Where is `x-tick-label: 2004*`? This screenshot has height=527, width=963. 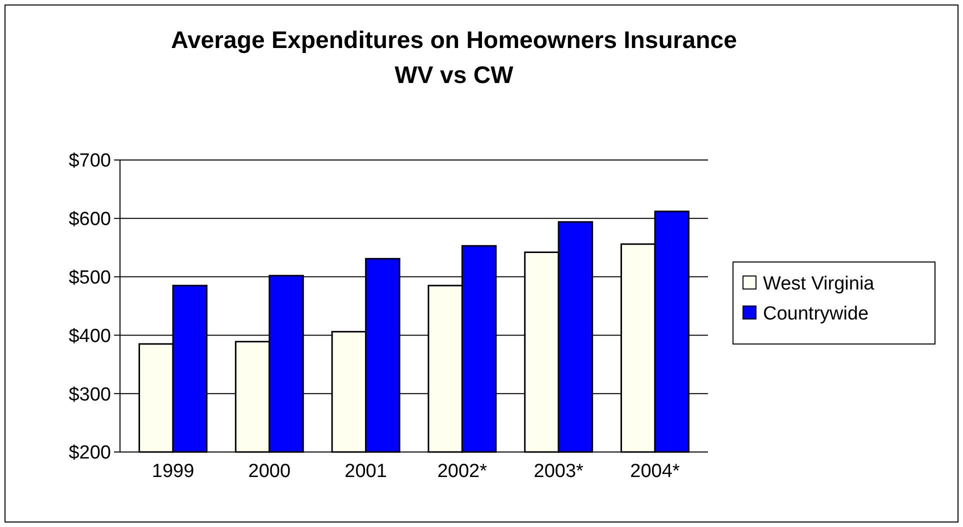 x-tick-label: 2004* is located at coordinates (655, 471).